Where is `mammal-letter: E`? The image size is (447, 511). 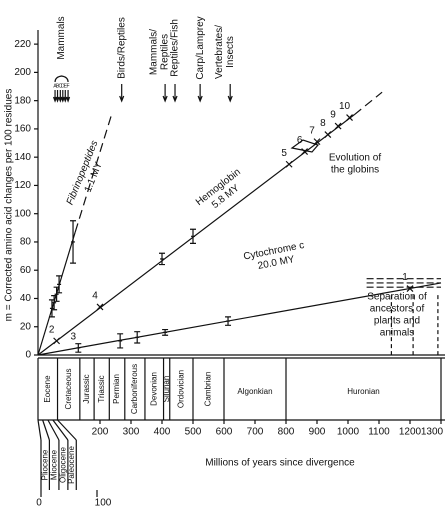
mammal-letter: E is located at coordinates (66, 86).